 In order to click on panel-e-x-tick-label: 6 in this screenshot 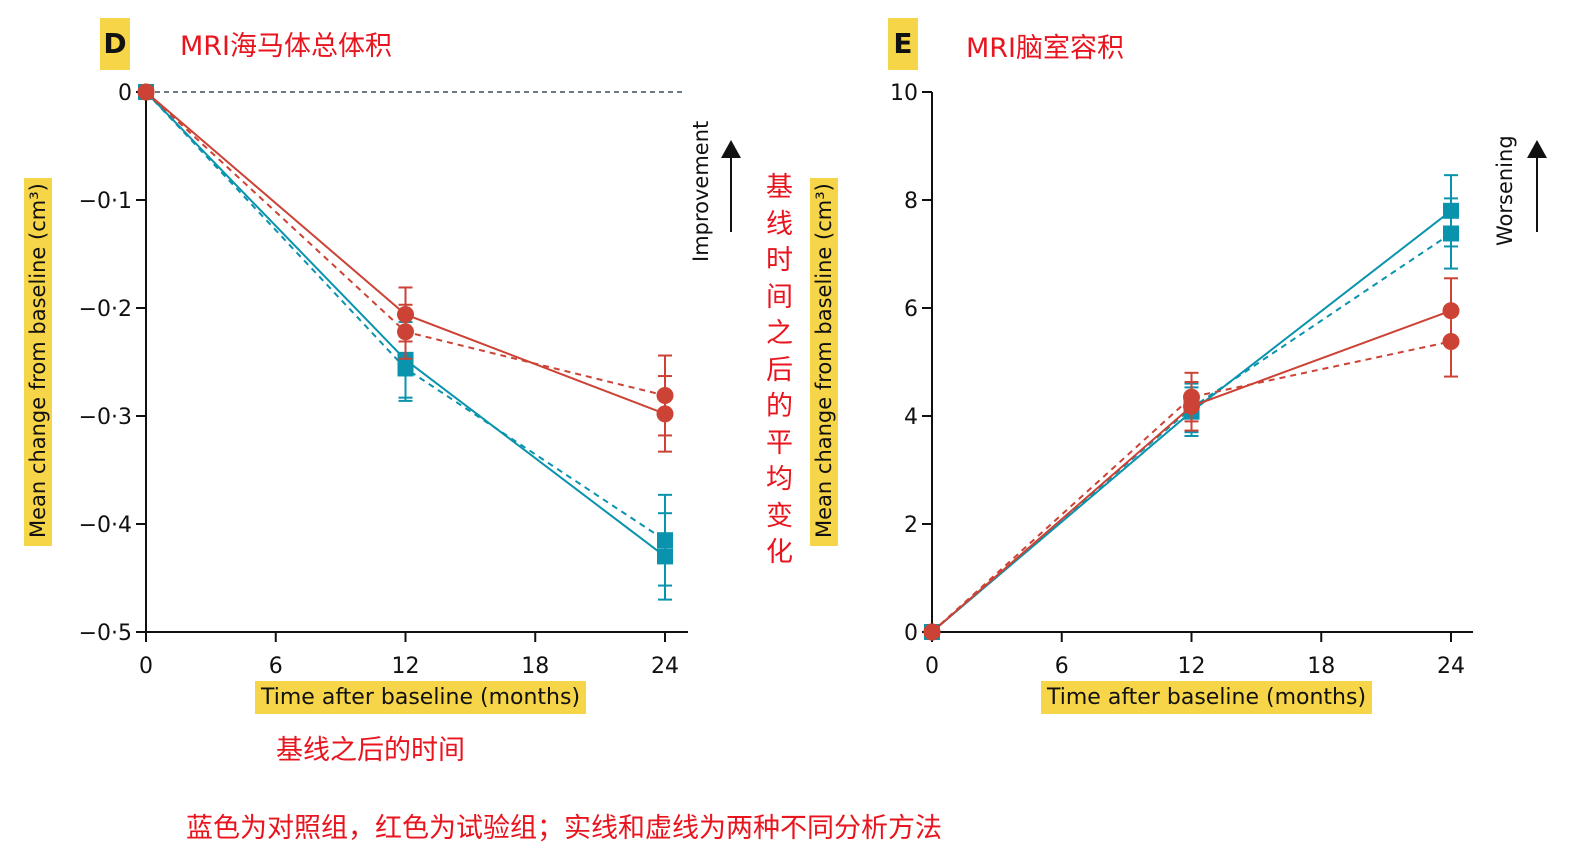, I will do `click(1062, 666)`.